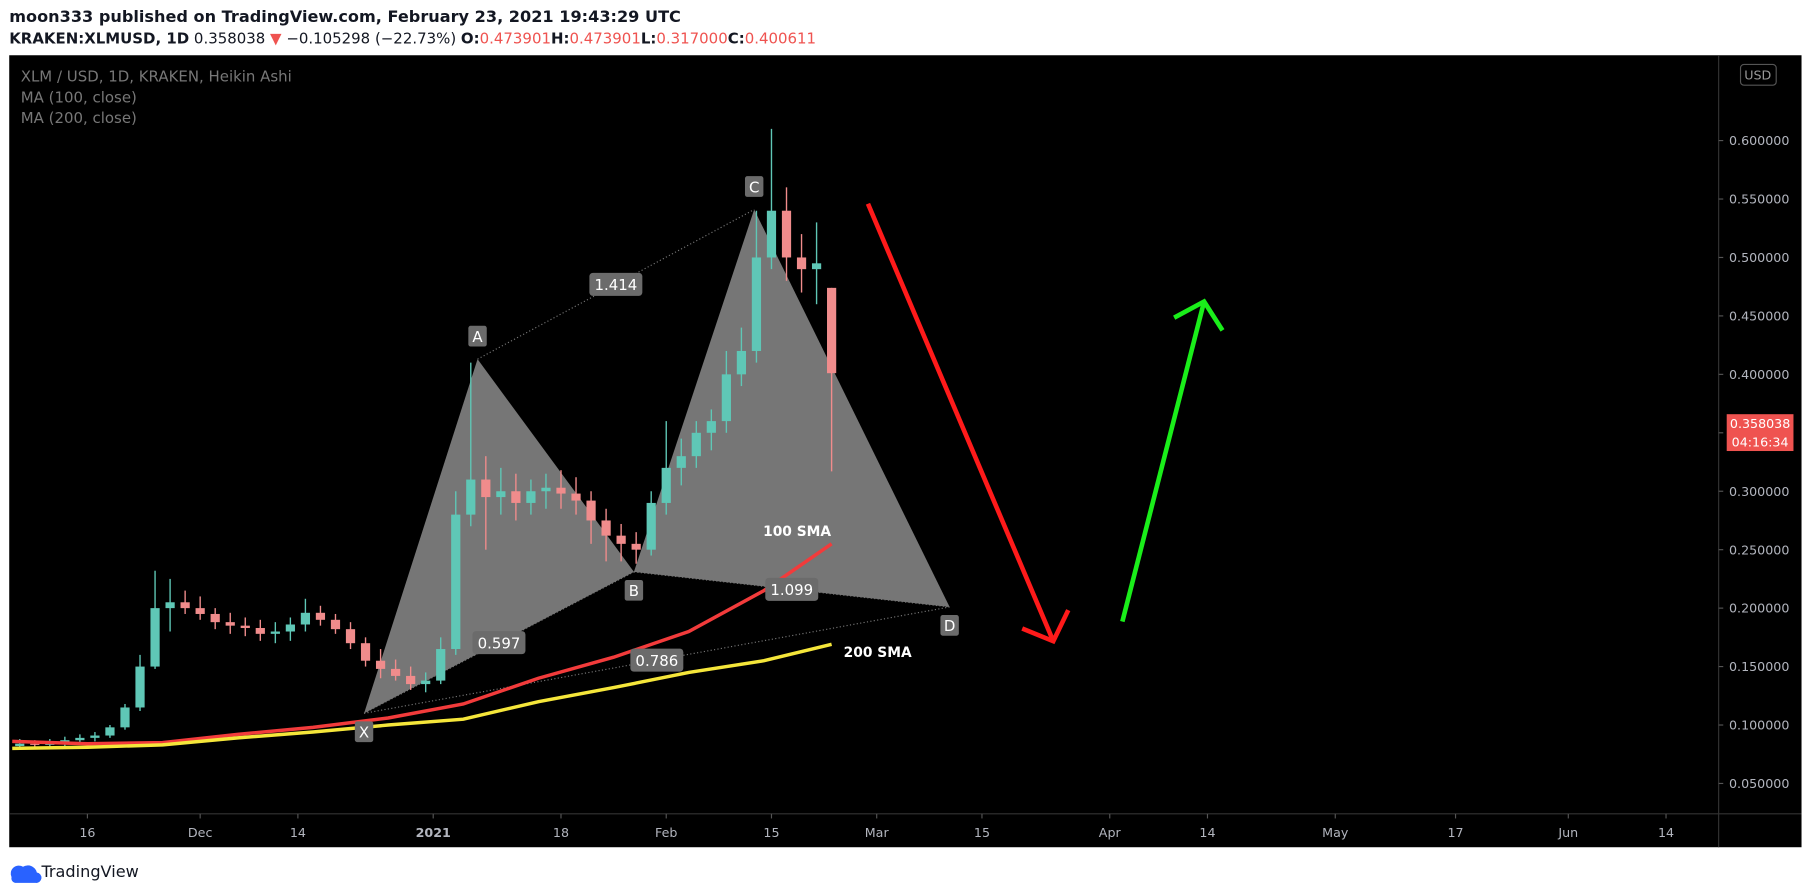 This screenshot has width=1805, height=895. What do you see at coordinates (229, 39) in the screenshot?
I see `last-price: 0.358038` at bounding box center [229, 39].